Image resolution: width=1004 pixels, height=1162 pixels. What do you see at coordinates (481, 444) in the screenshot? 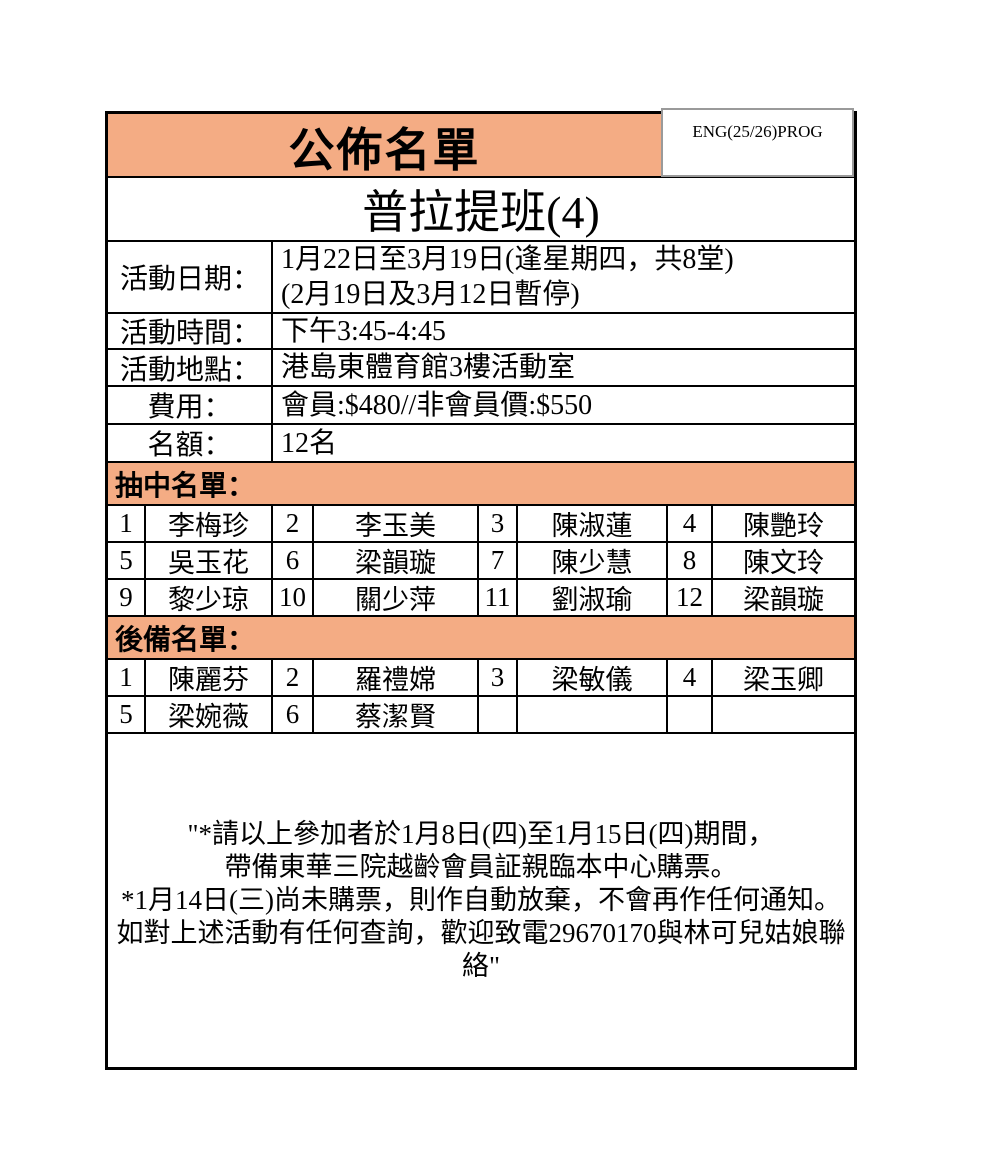
I see `info-row-quota: 名額： 12名` at bounding box center [481, 444].